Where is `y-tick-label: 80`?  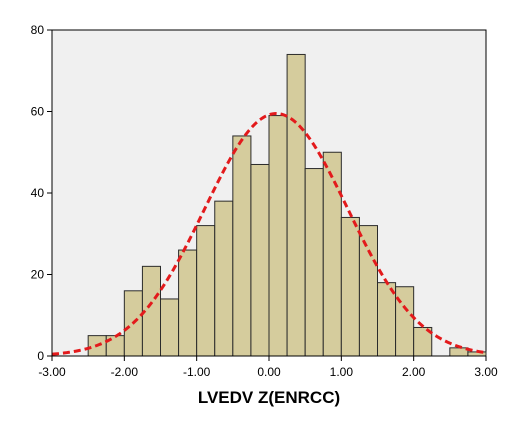 y-tick-label: 80 is located at coordinates (38, 30).